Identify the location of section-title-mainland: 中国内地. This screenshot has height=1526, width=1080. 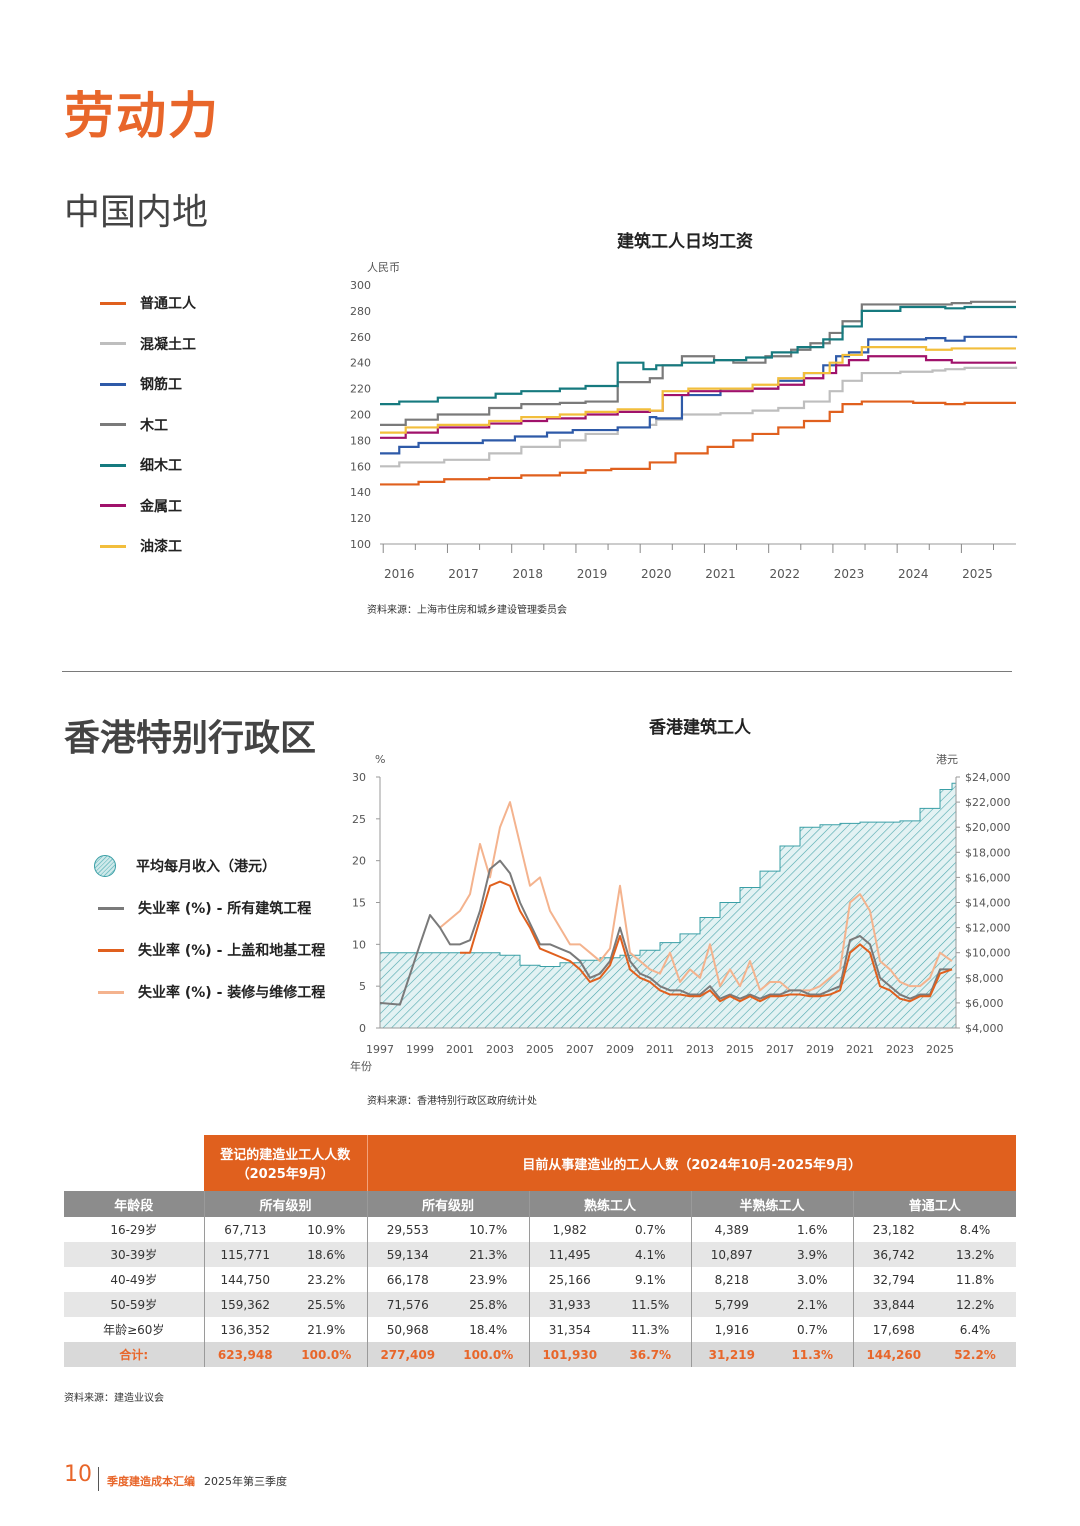
(136, 212).